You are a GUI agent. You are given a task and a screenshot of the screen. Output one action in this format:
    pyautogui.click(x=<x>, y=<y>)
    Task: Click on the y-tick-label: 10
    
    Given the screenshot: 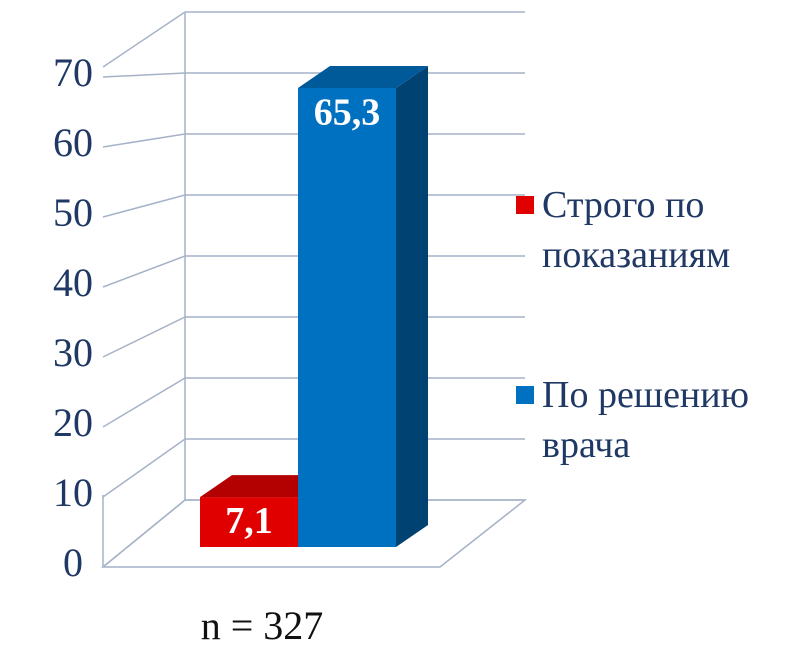 What is the action you would take?
    pyautogui.click(x=73, y=492)
    